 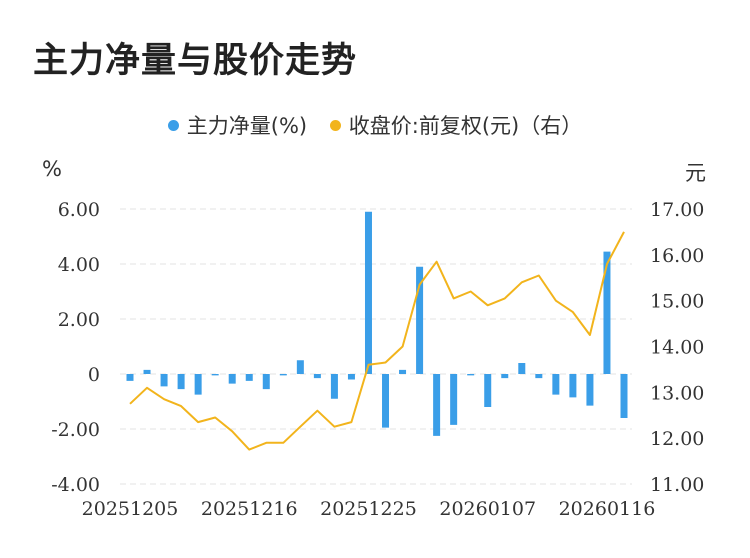 What do you see at coordinates (79, 320) in the screenshot?
I see `left-axis-tick-label: 2.00` at bounding box center [79, 320].